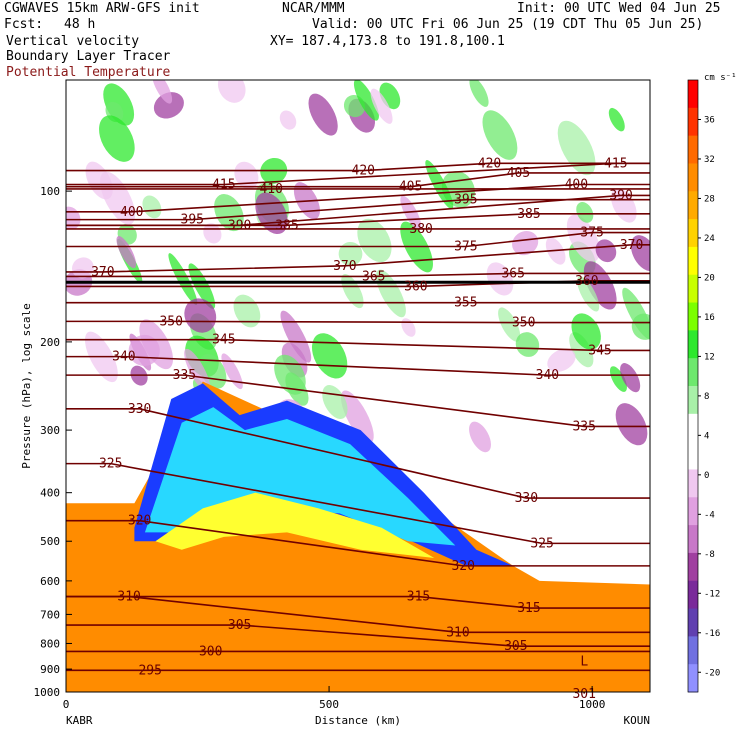 The height and width of the screenshot is (740, 740). What do you see at coordinates (210, 651) in the screenshot?
I see `theta-label: 300` at bounding box center [210, 651].